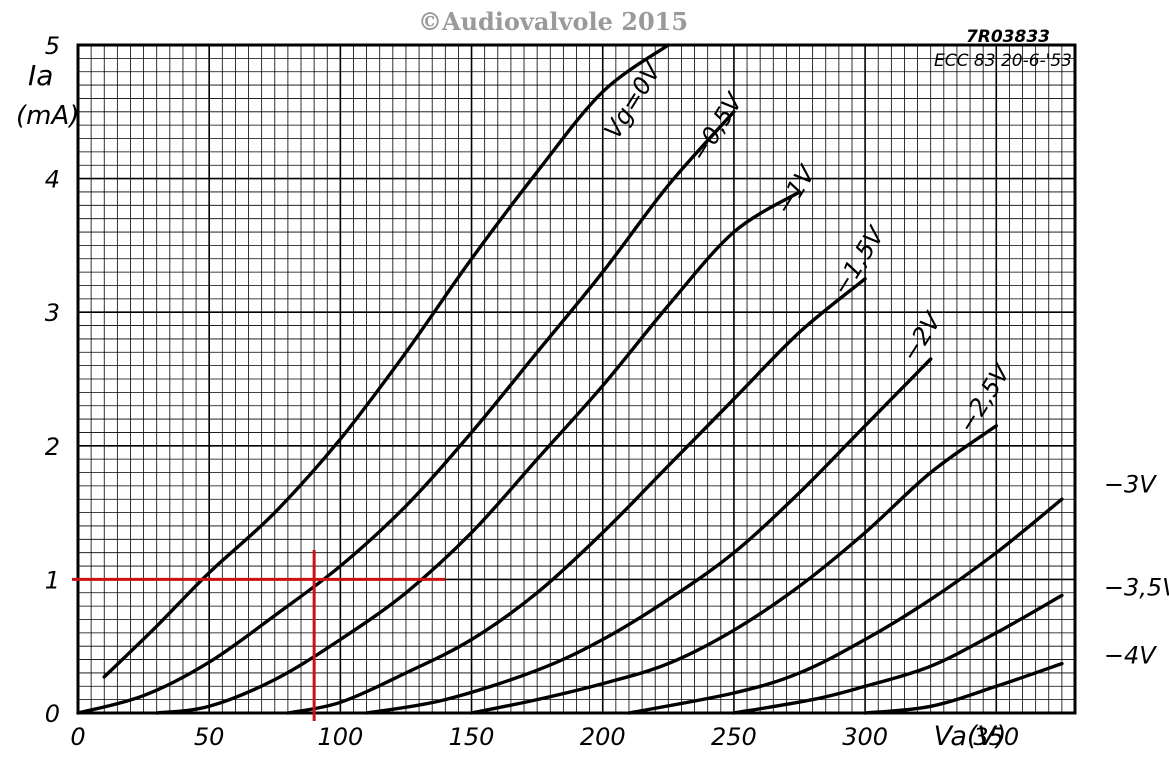 This screenshot has width=1169, height=784. What do you see at coordinates (1130, 656) in the screenshot?
I see `series-label: −4V` at bounding box center [1130, 656].